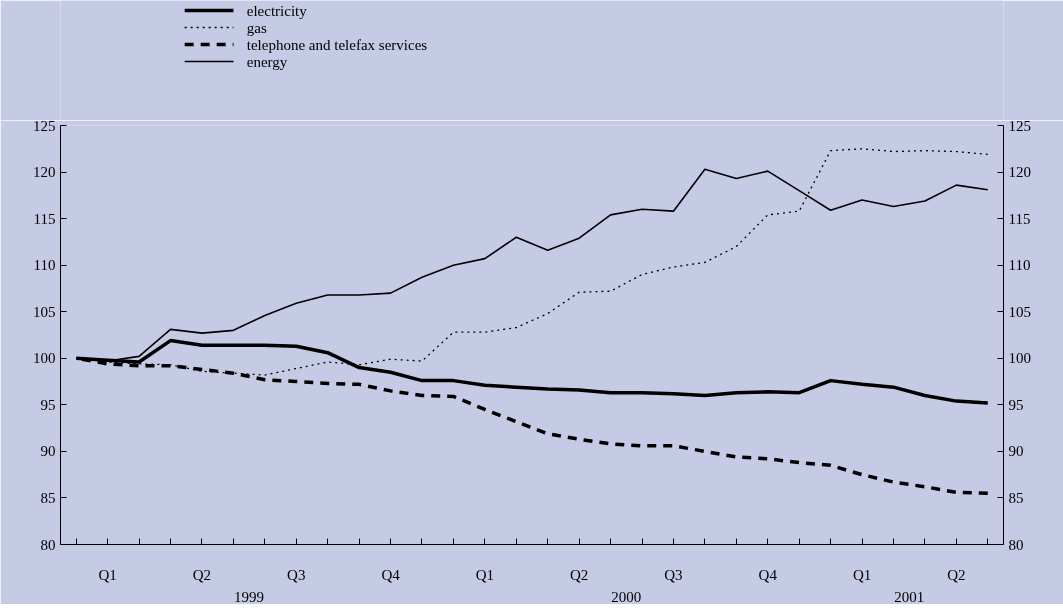  Describe the element at coordinates (1019, 218) in the screenshot. I see `y2-tick-label: 115` at that location.